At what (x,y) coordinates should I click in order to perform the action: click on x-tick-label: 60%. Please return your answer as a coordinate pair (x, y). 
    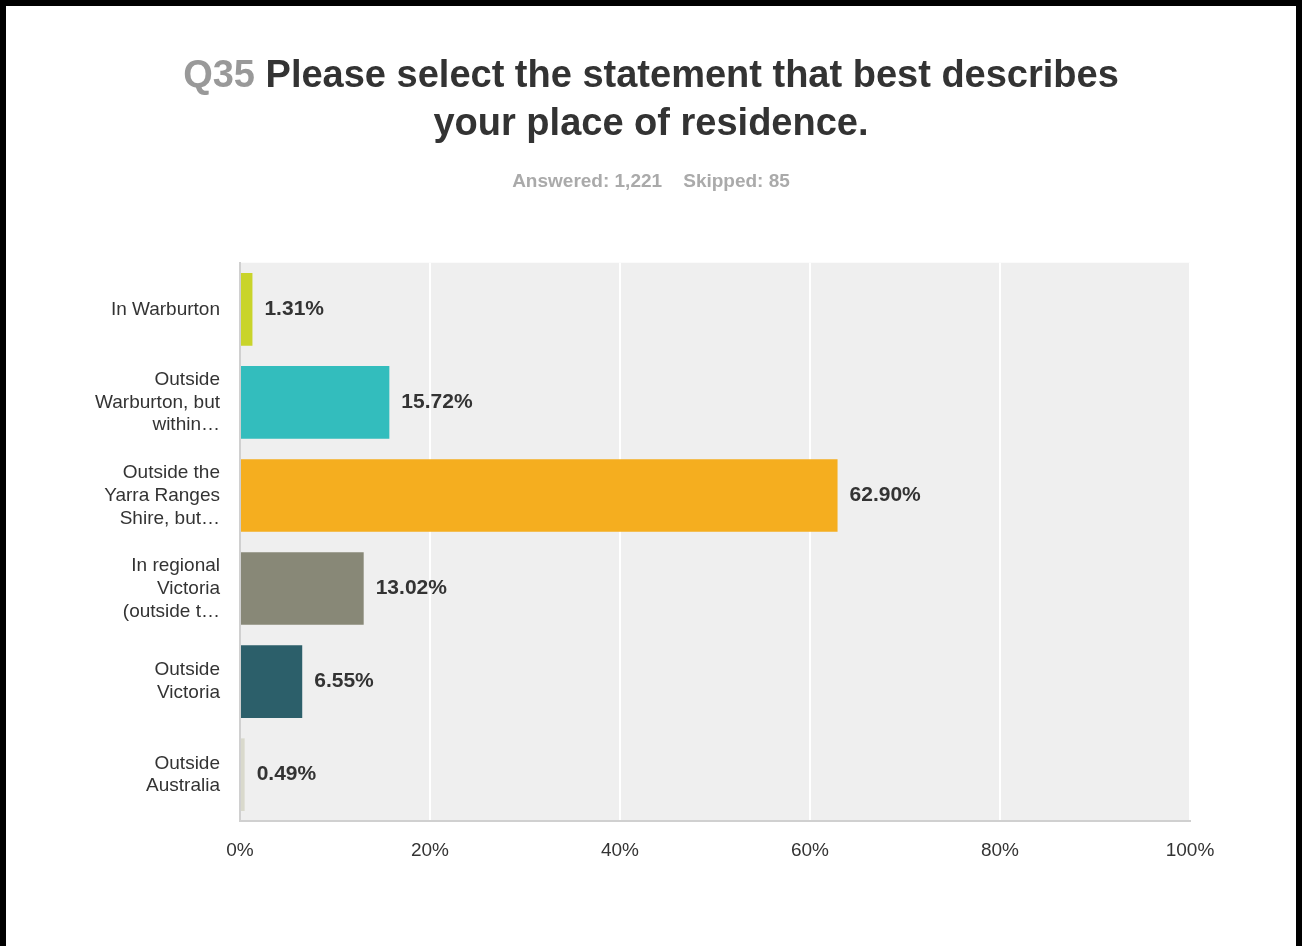
    Looking at the image, I should click on (810, 849).